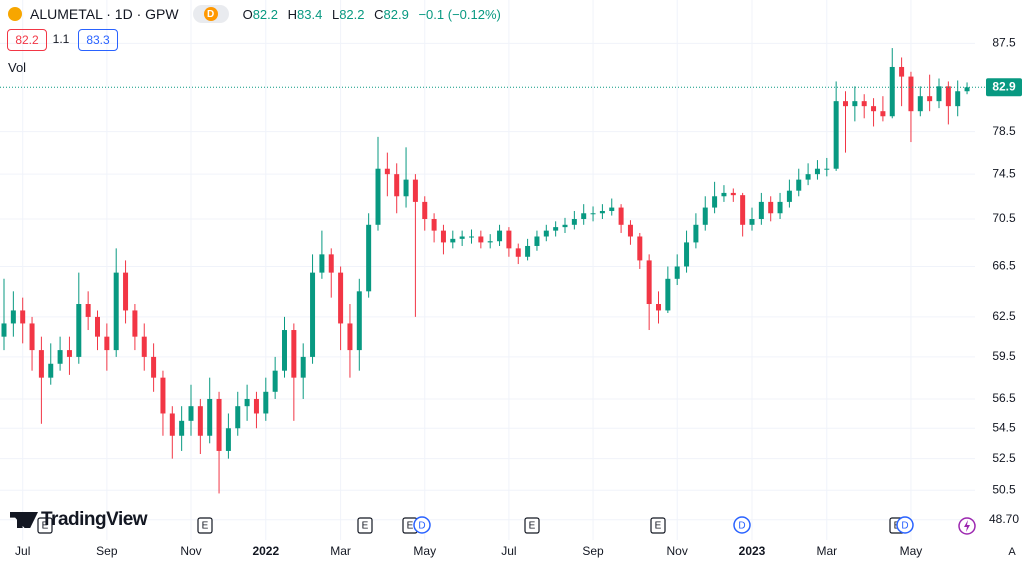  What do you see at coordinates (459, 14) in the screenshot?
I see `change: −0.1 (−0.12%)` at bounding box center [459, 14].